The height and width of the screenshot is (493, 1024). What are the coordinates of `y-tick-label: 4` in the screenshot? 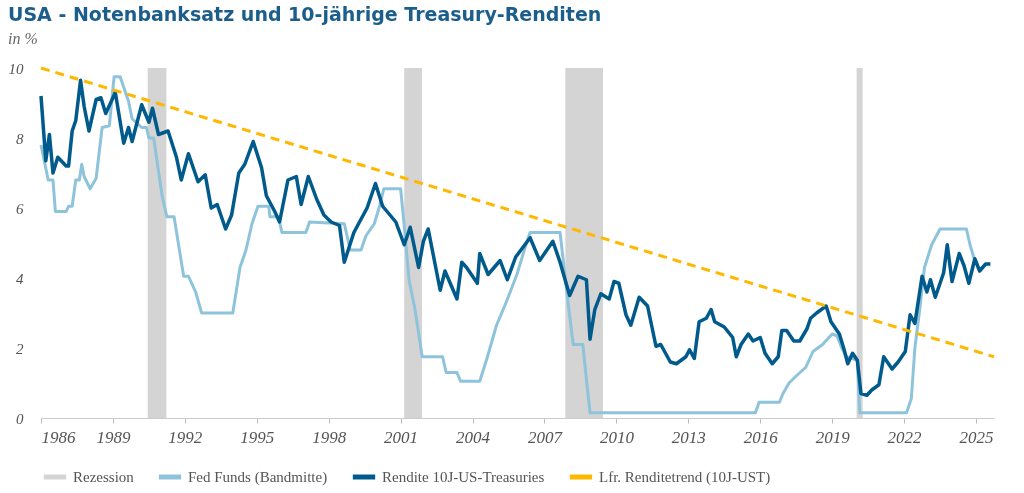 It's located at (20, 278).